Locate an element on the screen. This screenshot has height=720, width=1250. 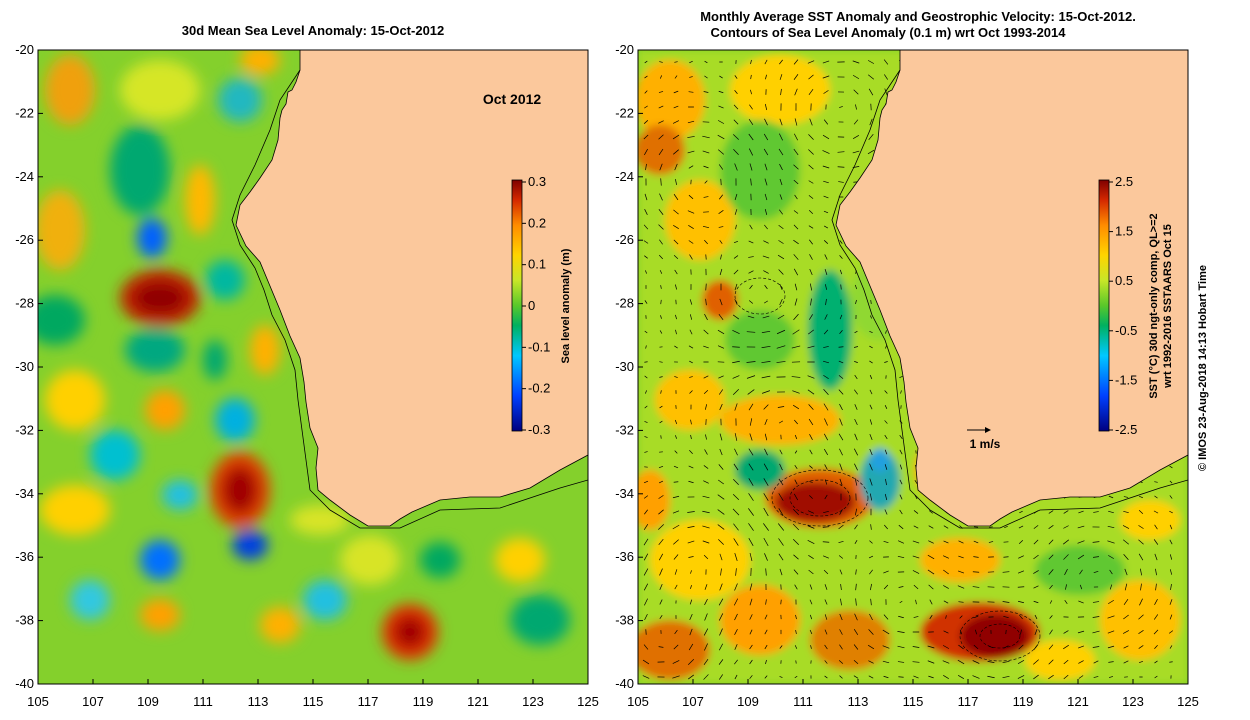
lat-tick-label: -26 is located at coordinates (624, 239).